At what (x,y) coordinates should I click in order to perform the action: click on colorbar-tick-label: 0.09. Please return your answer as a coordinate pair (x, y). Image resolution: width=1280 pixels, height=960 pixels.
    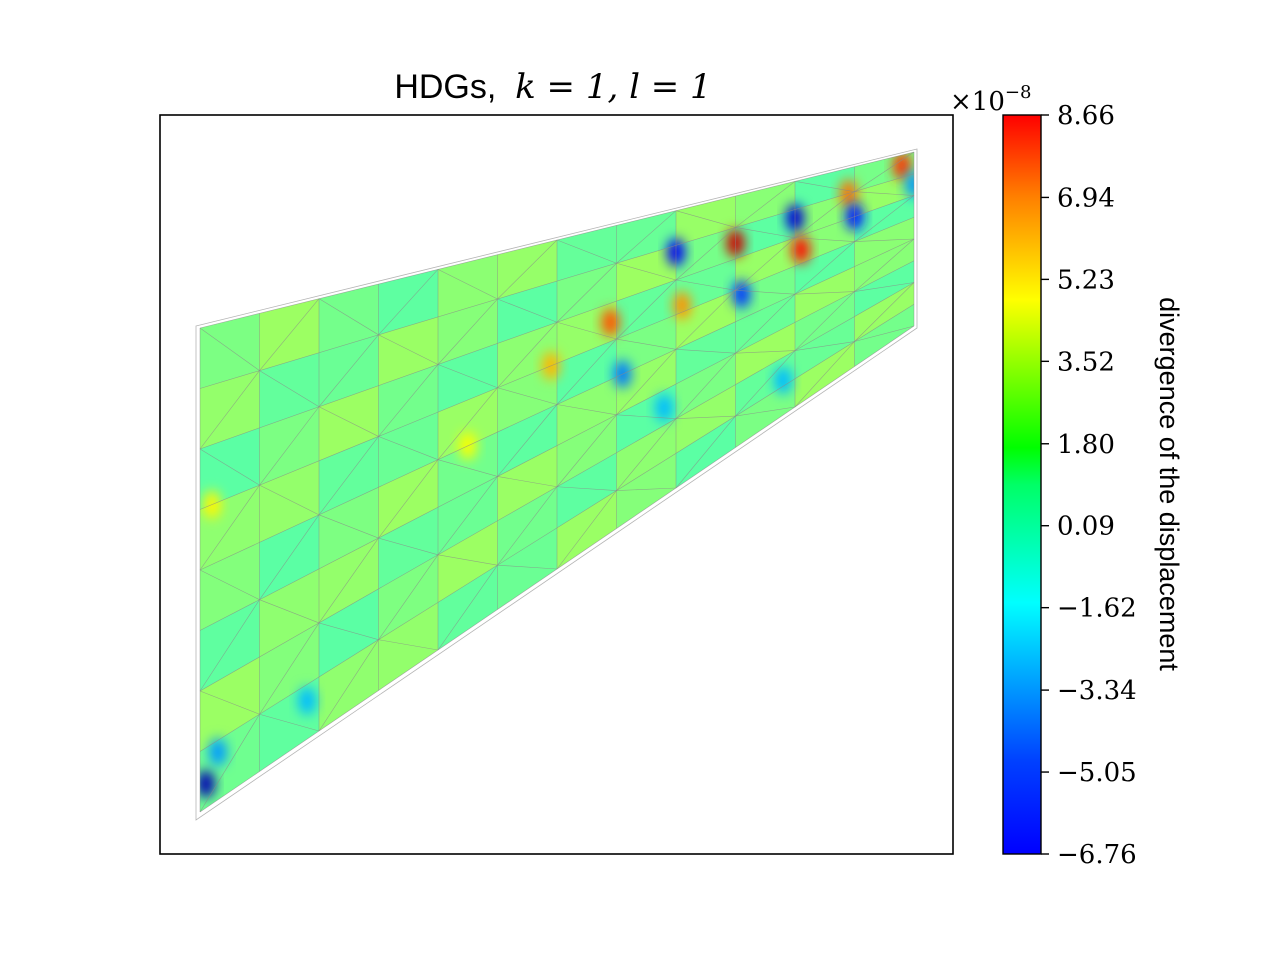
    Looking at the image, I should click on (1086, 527).